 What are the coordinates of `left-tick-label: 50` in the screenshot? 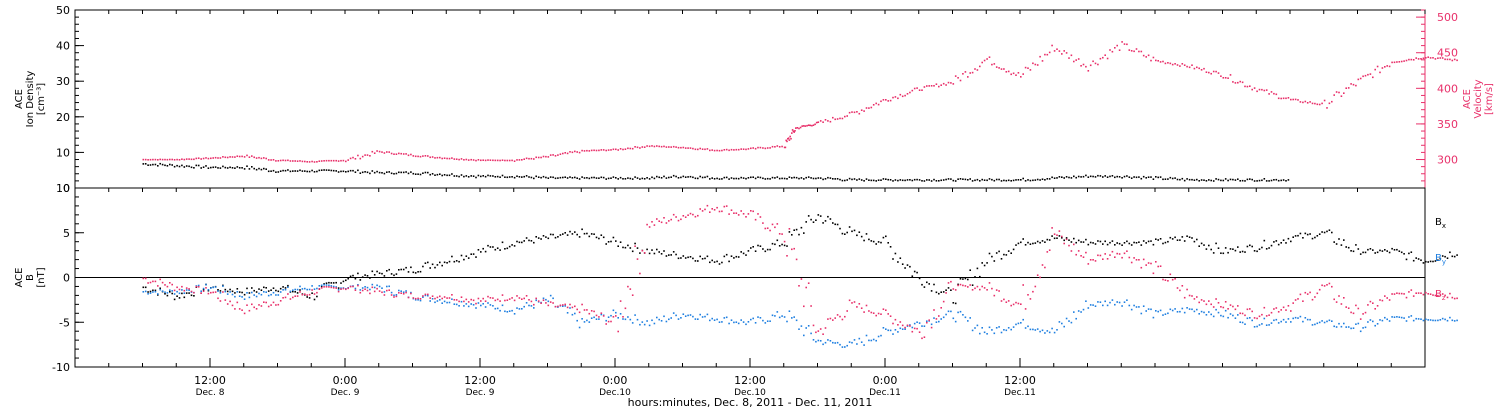 It's located at (63, 10).